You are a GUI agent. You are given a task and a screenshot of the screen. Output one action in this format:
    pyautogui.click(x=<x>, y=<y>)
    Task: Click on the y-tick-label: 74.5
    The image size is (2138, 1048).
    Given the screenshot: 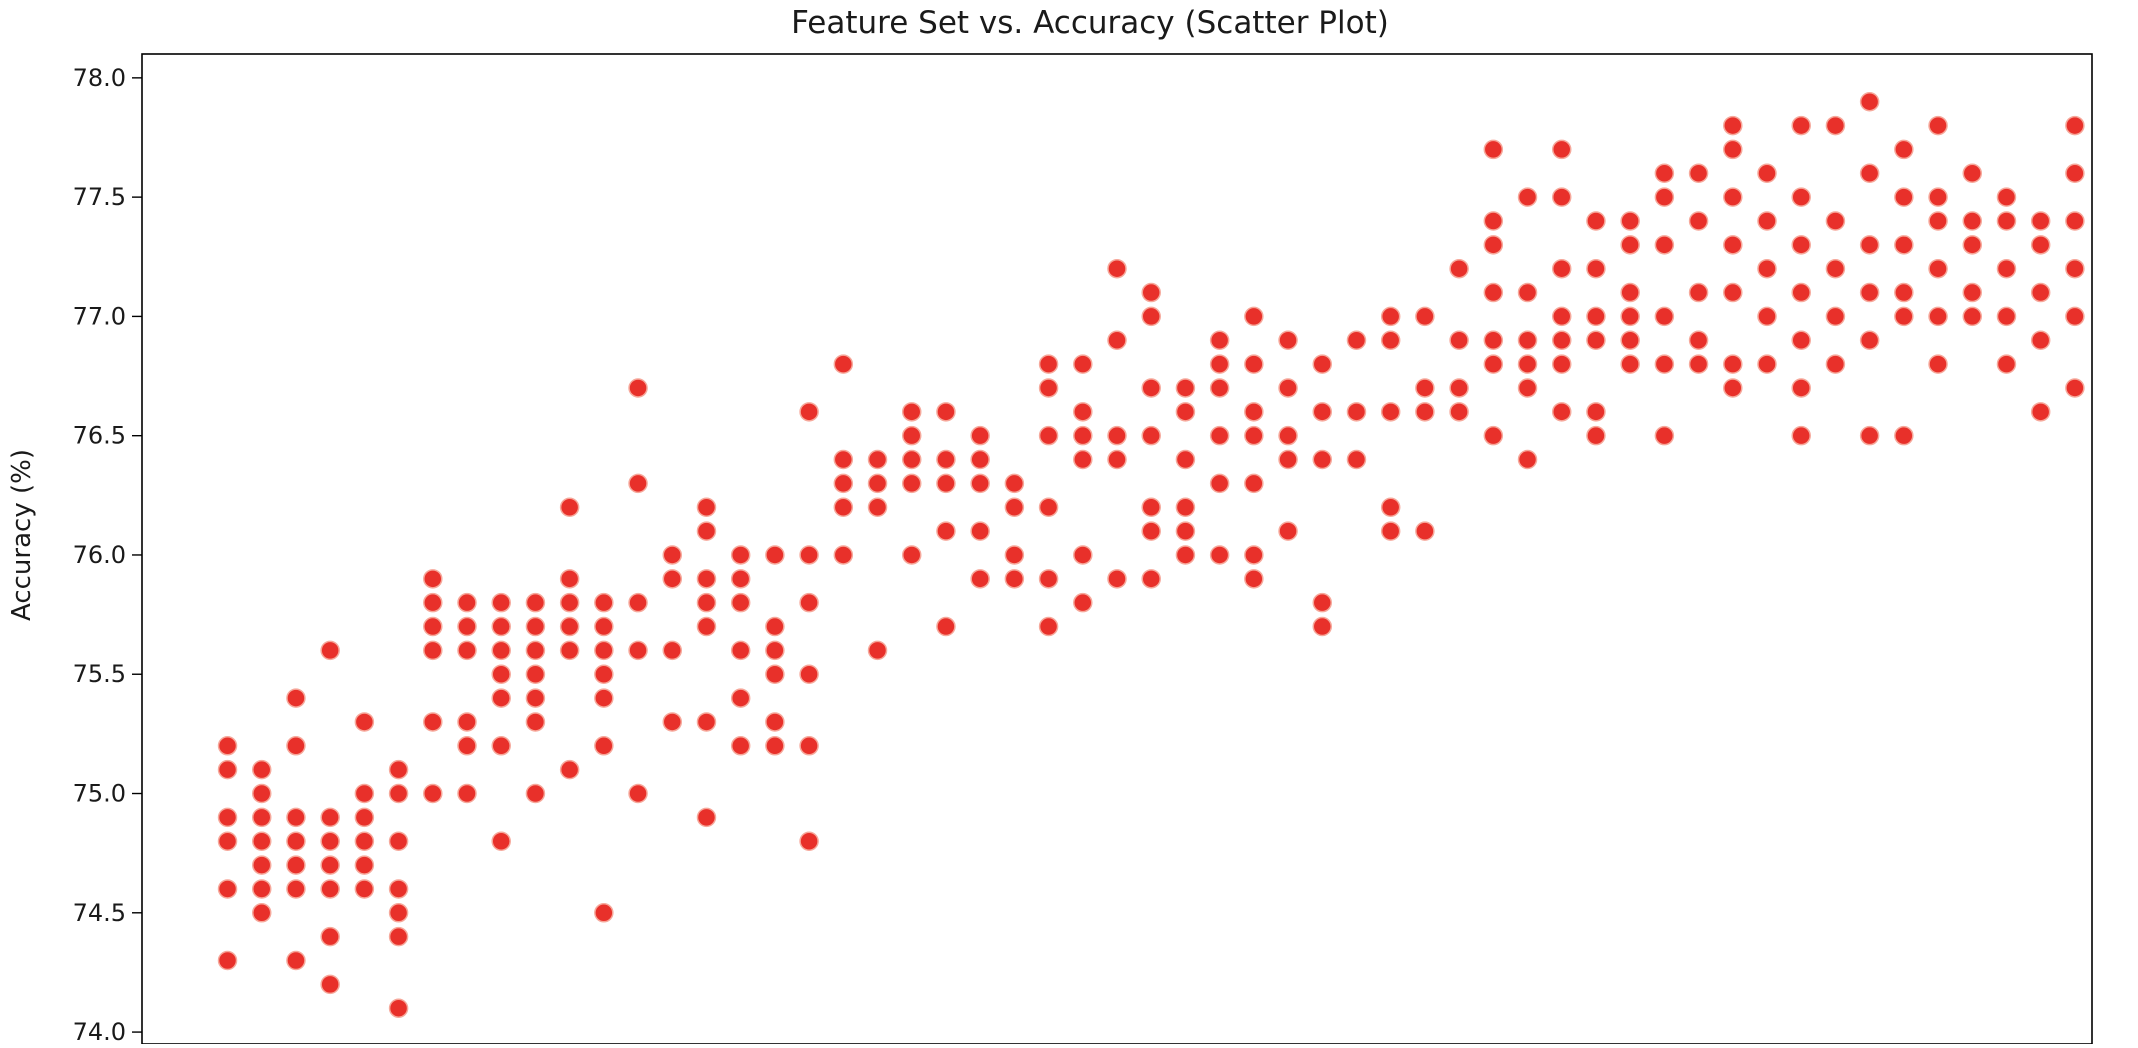 What is the action you would take?
    pyautogui.click(x=99, y=913)
    